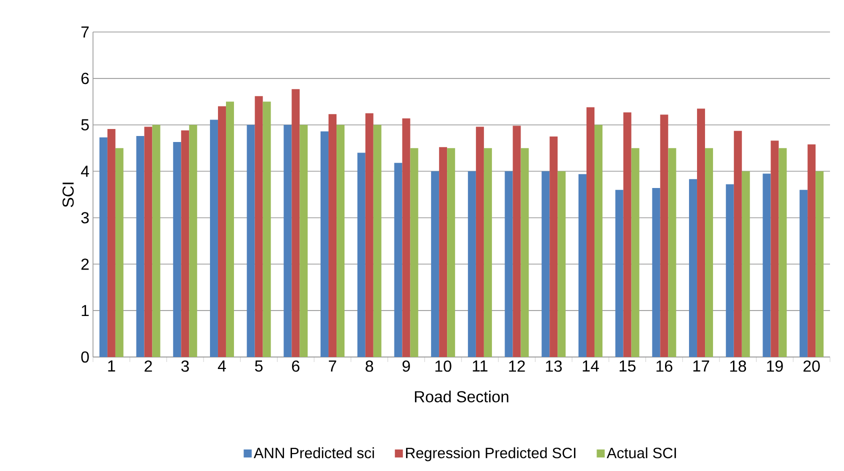 Image resolution: width=844 pixels, height=471 pixels. Describe the element at coordinates (480, 366) in the screenshot. I see `x-tick-label: 11` at that location.